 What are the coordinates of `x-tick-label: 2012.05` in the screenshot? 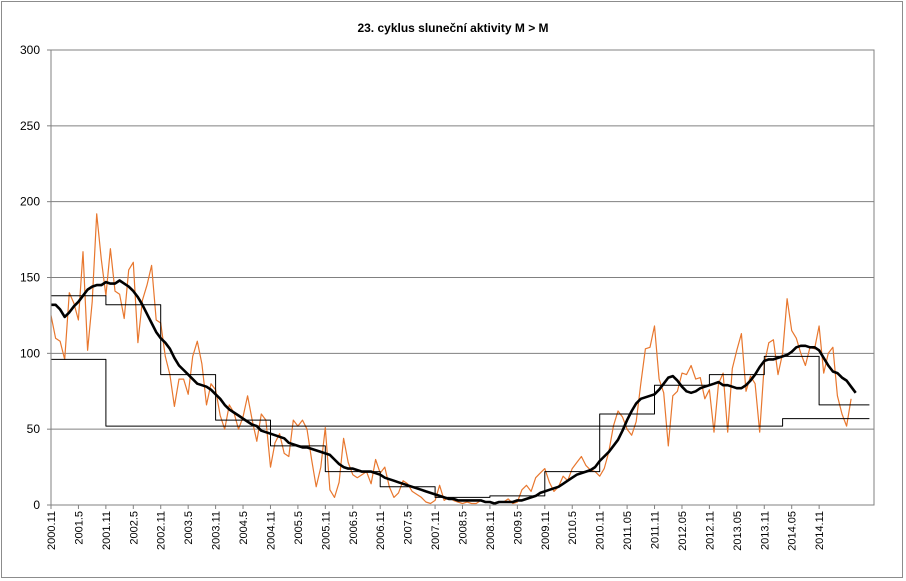 It's located at (683, 531).